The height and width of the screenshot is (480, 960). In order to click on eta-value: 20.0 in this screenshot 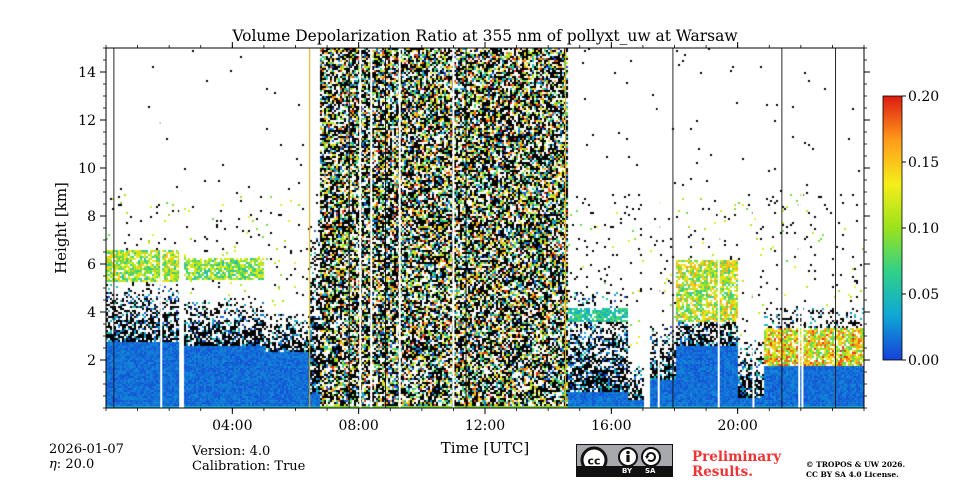, I will do `click(80, 464)`.